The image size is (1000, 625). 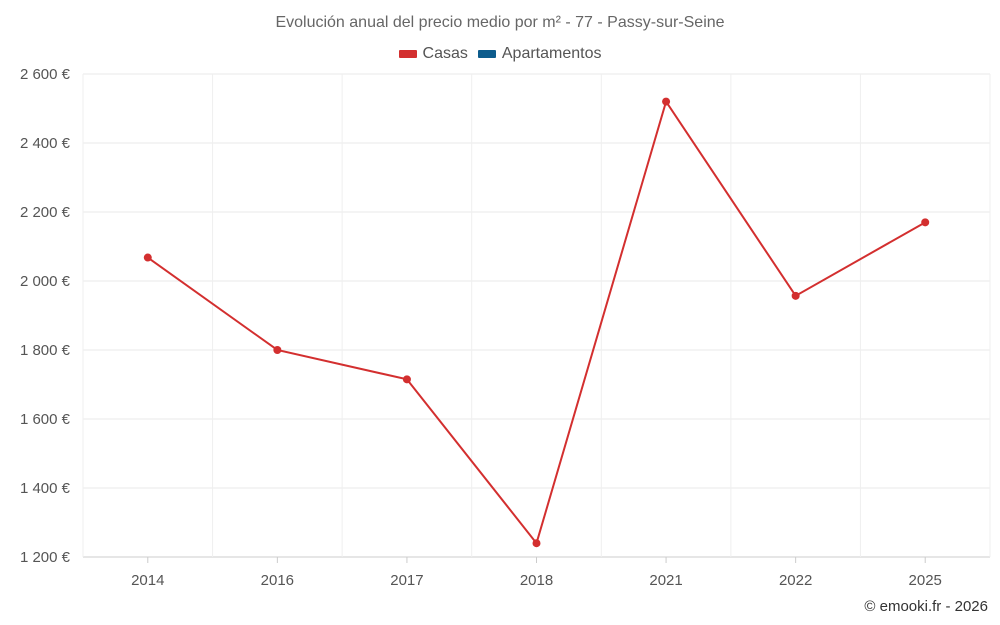 I want to click on y-tick-label: 2 600 €, so click(x=45, y=74).